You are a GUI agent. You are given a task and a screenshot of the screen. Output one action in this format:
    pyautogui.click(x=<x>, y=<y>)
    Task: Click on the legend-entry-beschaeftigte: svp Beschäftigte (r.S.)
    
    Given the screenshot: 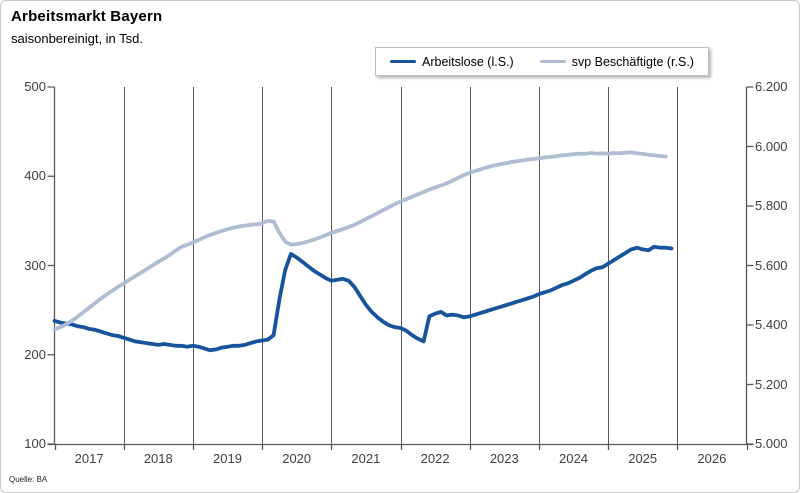 What is the action you would take?
    pyautogui.click(x=616, y=61)
    